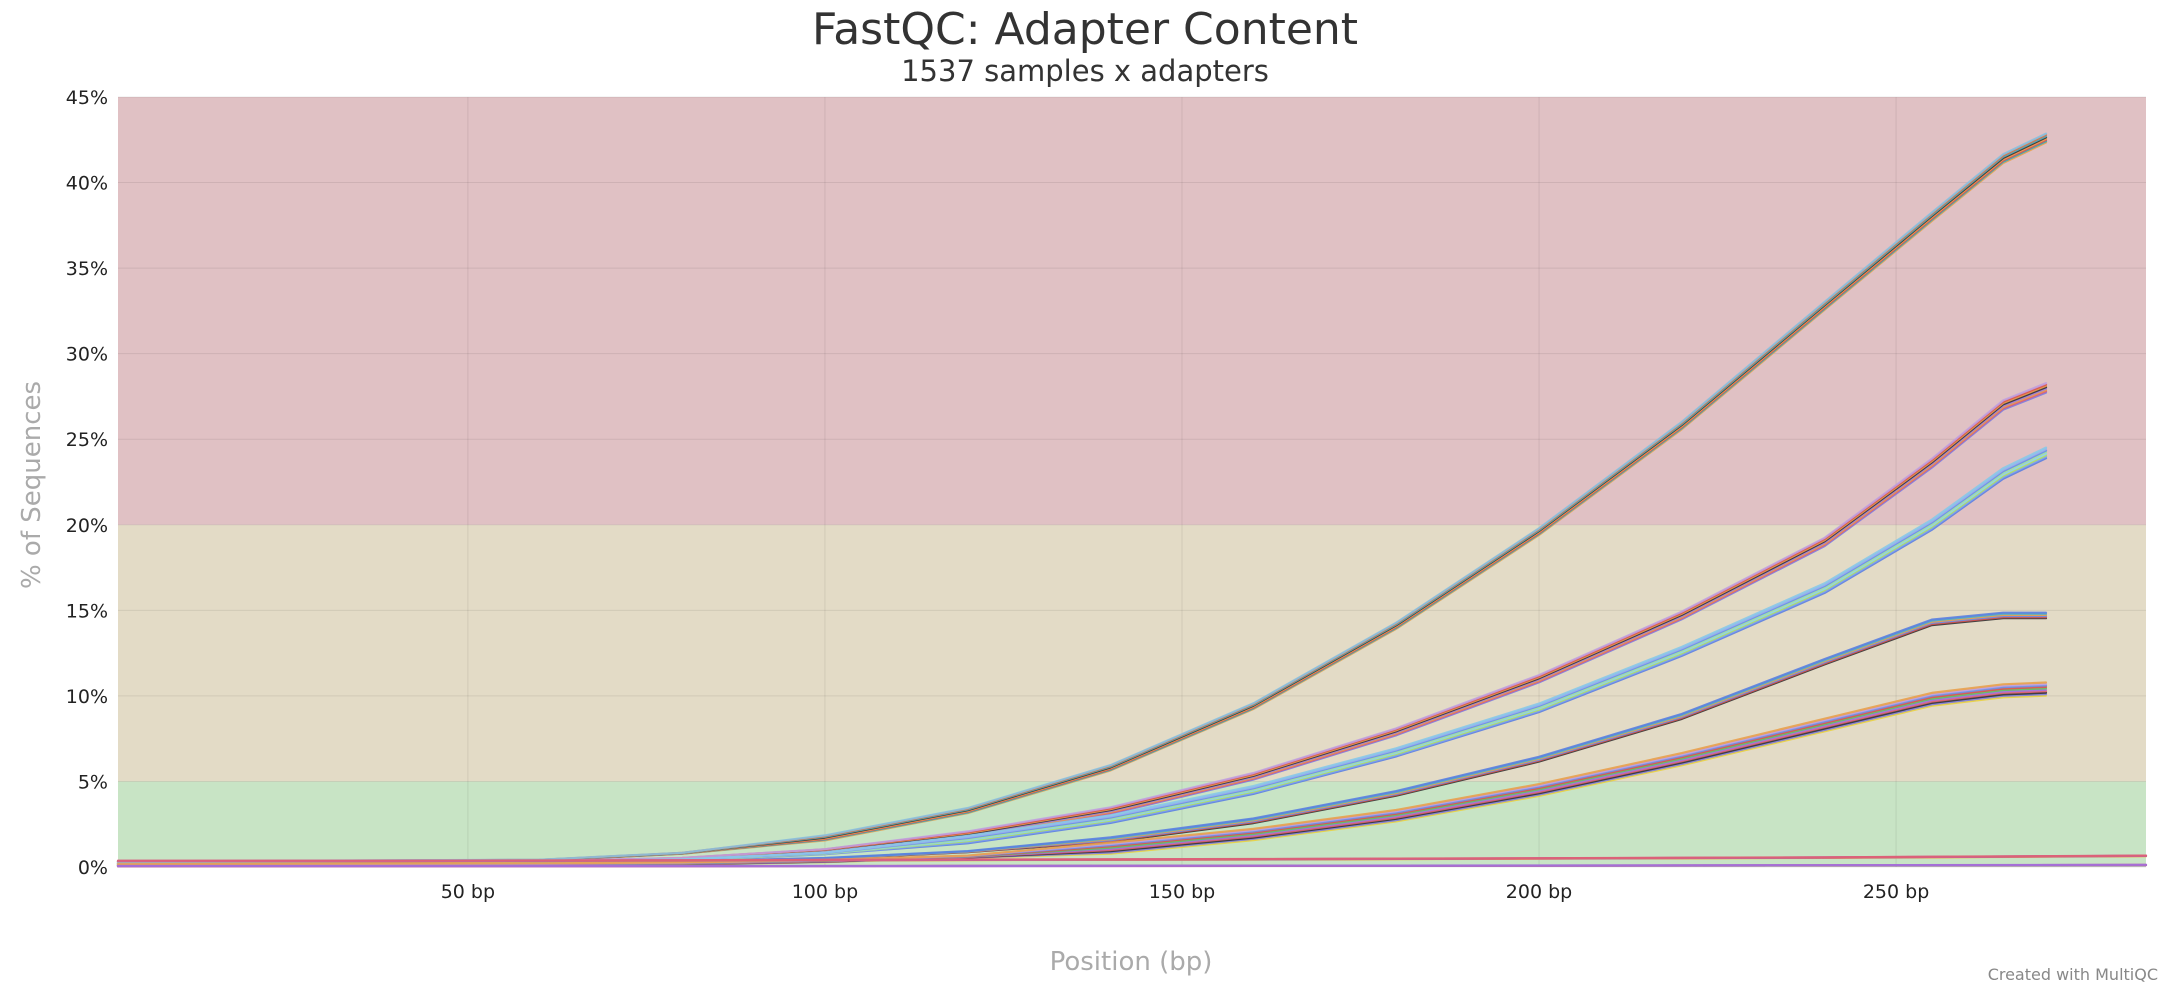  I want to click on chart-title: FastQC: Adapter Content, so click(1085, 29).